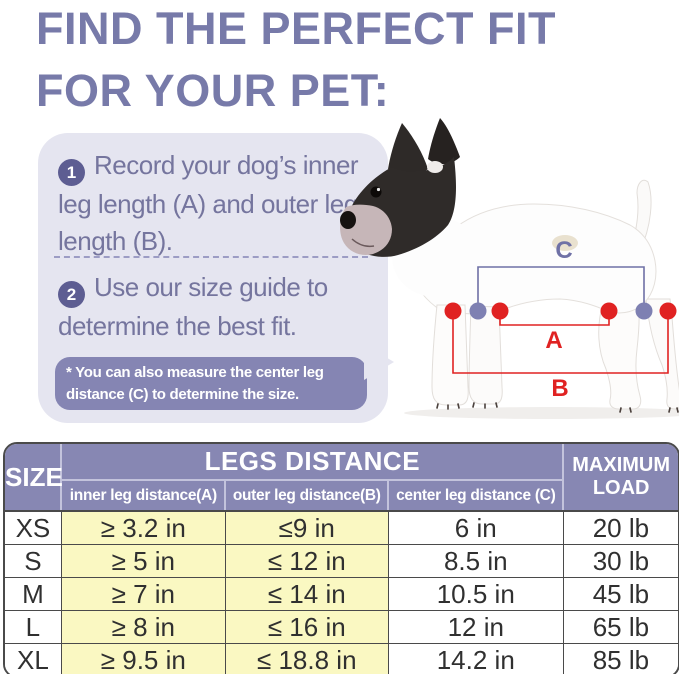  Describe the element at coordinates (620, 478) in the screenshot. I see `col-header-maximum-load: MAXIMUM LOAD` at that location.